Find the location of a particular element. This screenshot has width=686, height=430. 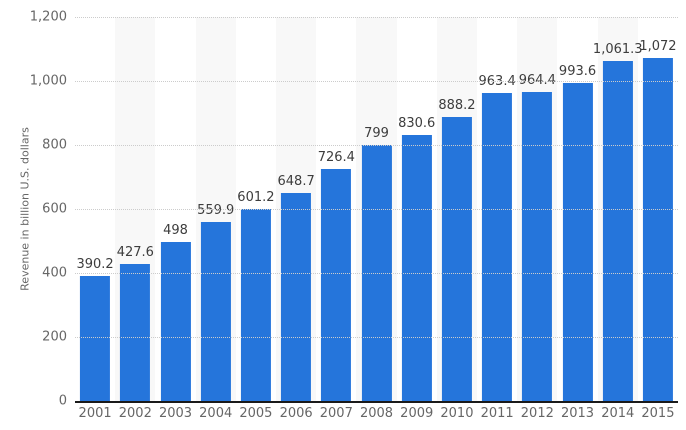

x-tick-label-2004: 2004 is located at coordinates (216, 413).